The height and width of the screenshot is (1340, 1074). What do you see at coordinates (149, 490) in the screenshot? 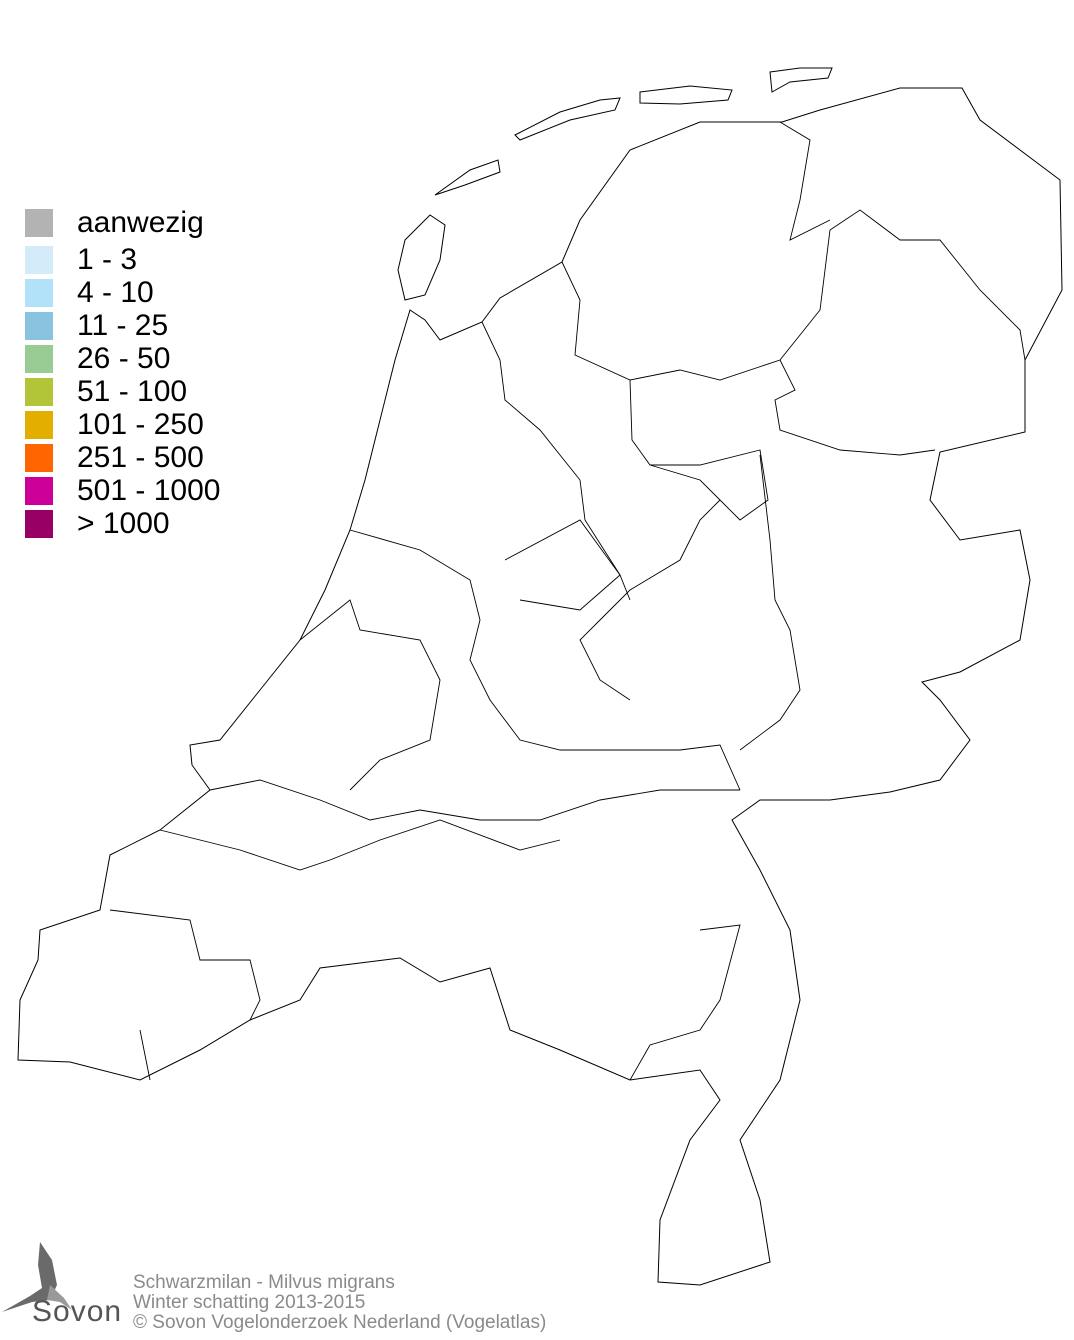
I see `legend-label: 501 - 1000` at bounding box center [149, 490].